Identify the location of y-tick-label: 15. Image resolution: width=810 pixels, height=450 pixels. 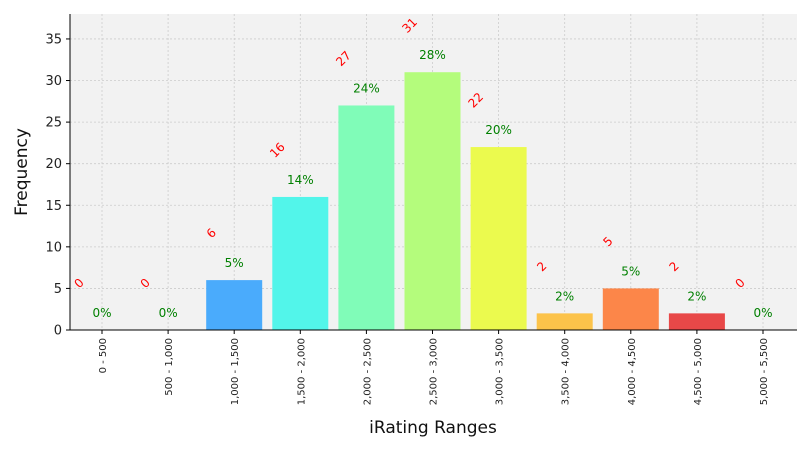
(53, 206).